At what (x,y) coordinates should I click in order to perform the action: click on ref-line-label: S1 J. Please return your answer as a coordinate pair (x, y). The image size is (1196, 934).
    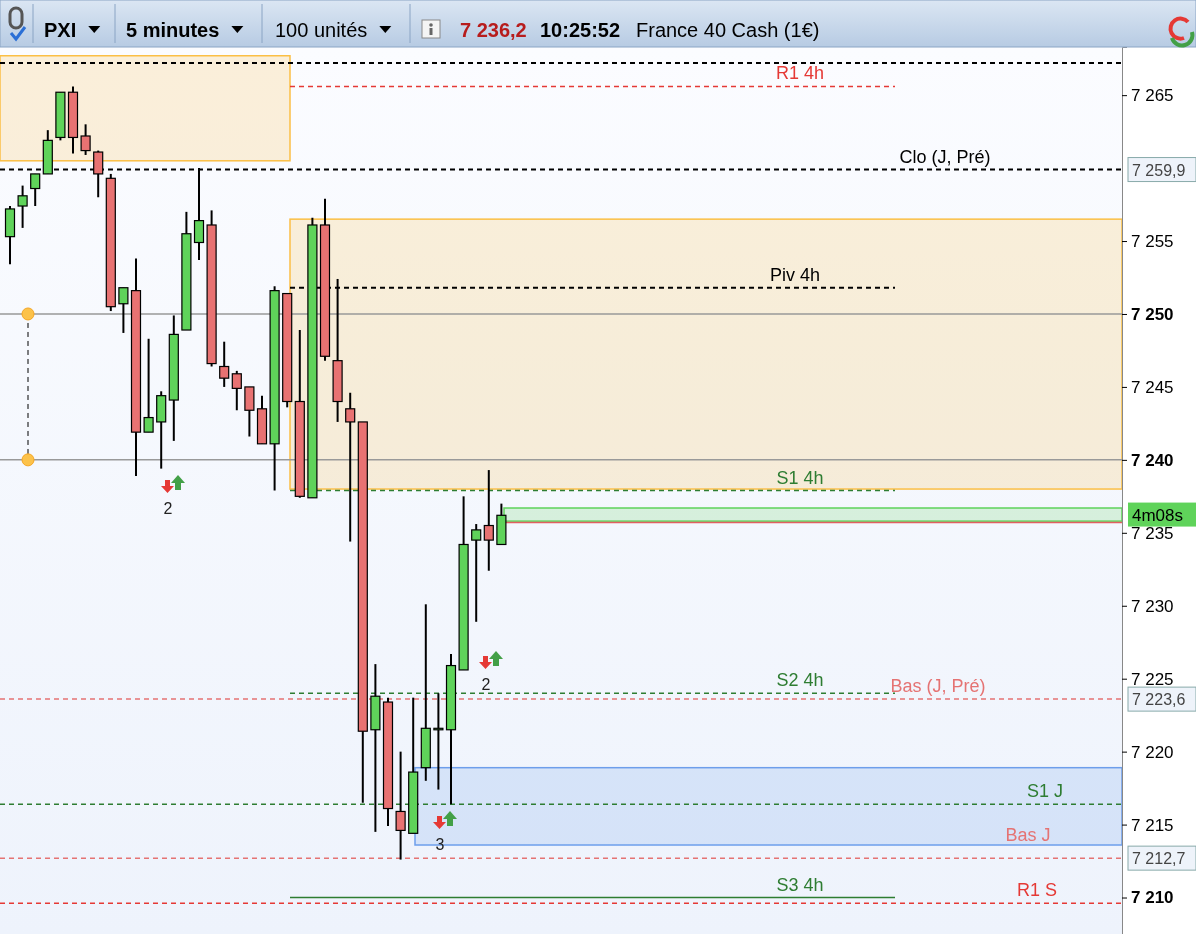
    Looking at the image, I should click on (1045, 791).